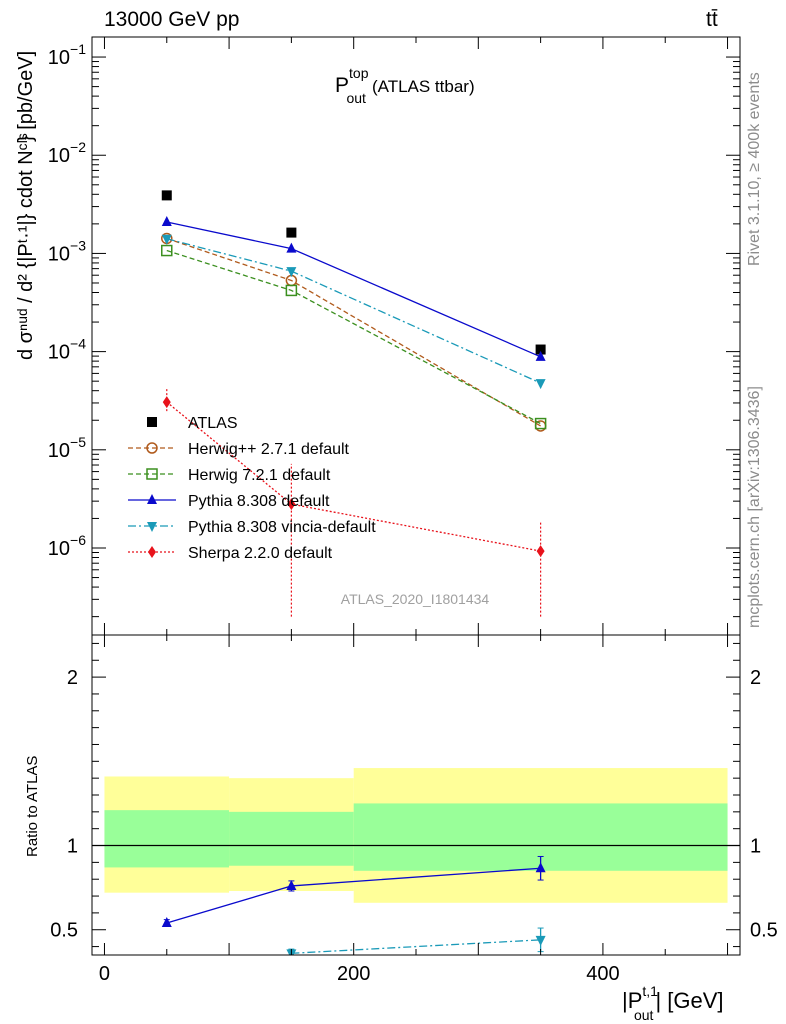  I want to click on main-title: Ptop out(ATLAS ttbar), so click(405, 85).